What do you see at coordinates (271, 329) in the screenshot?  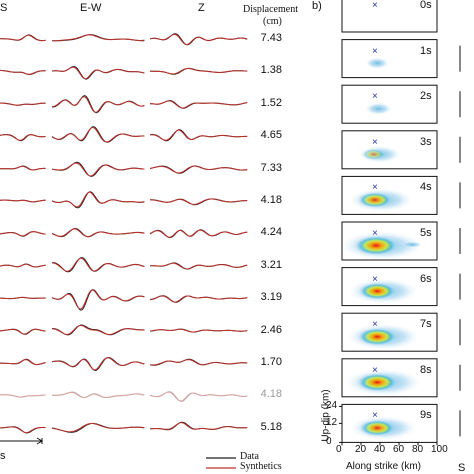 I see `displacement-value: 2.46` at bounding box center [271, 329].